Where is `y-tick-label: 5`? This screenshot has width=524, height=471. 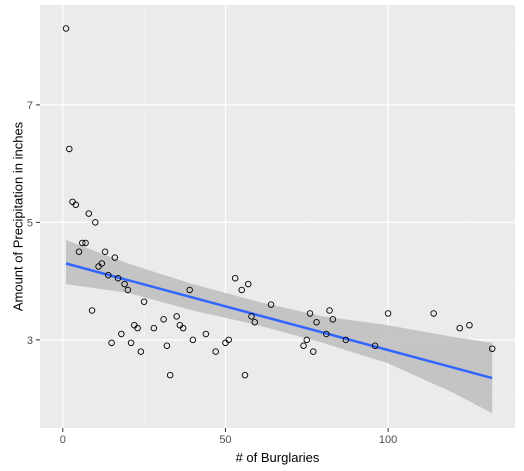
y-tick-label: 5 is located at coordinates (30, 223).